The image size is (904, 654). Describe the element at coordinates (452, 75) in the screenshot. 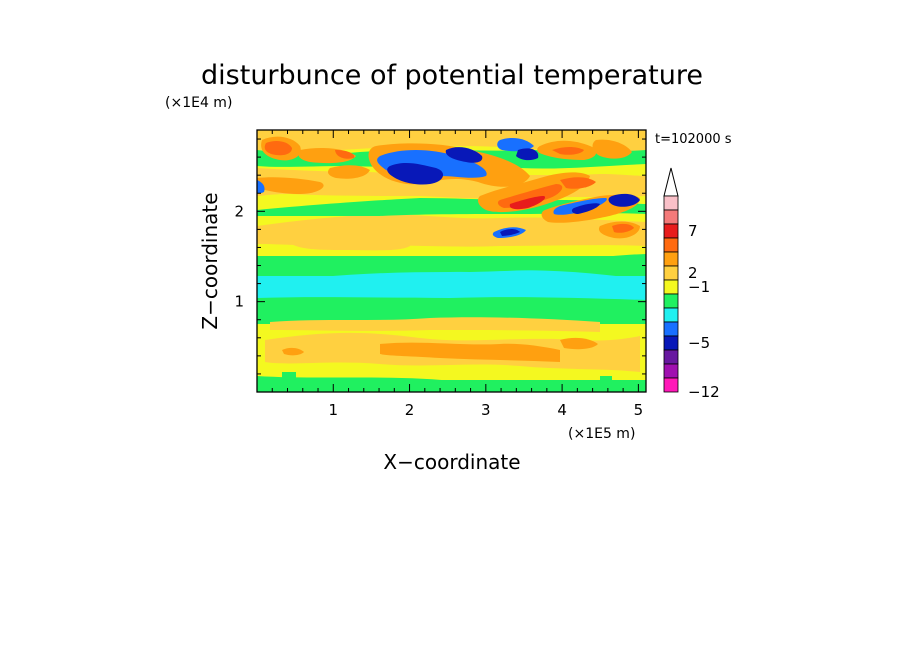

I see `chart-title: disturbunce of potential temperature` at that location.